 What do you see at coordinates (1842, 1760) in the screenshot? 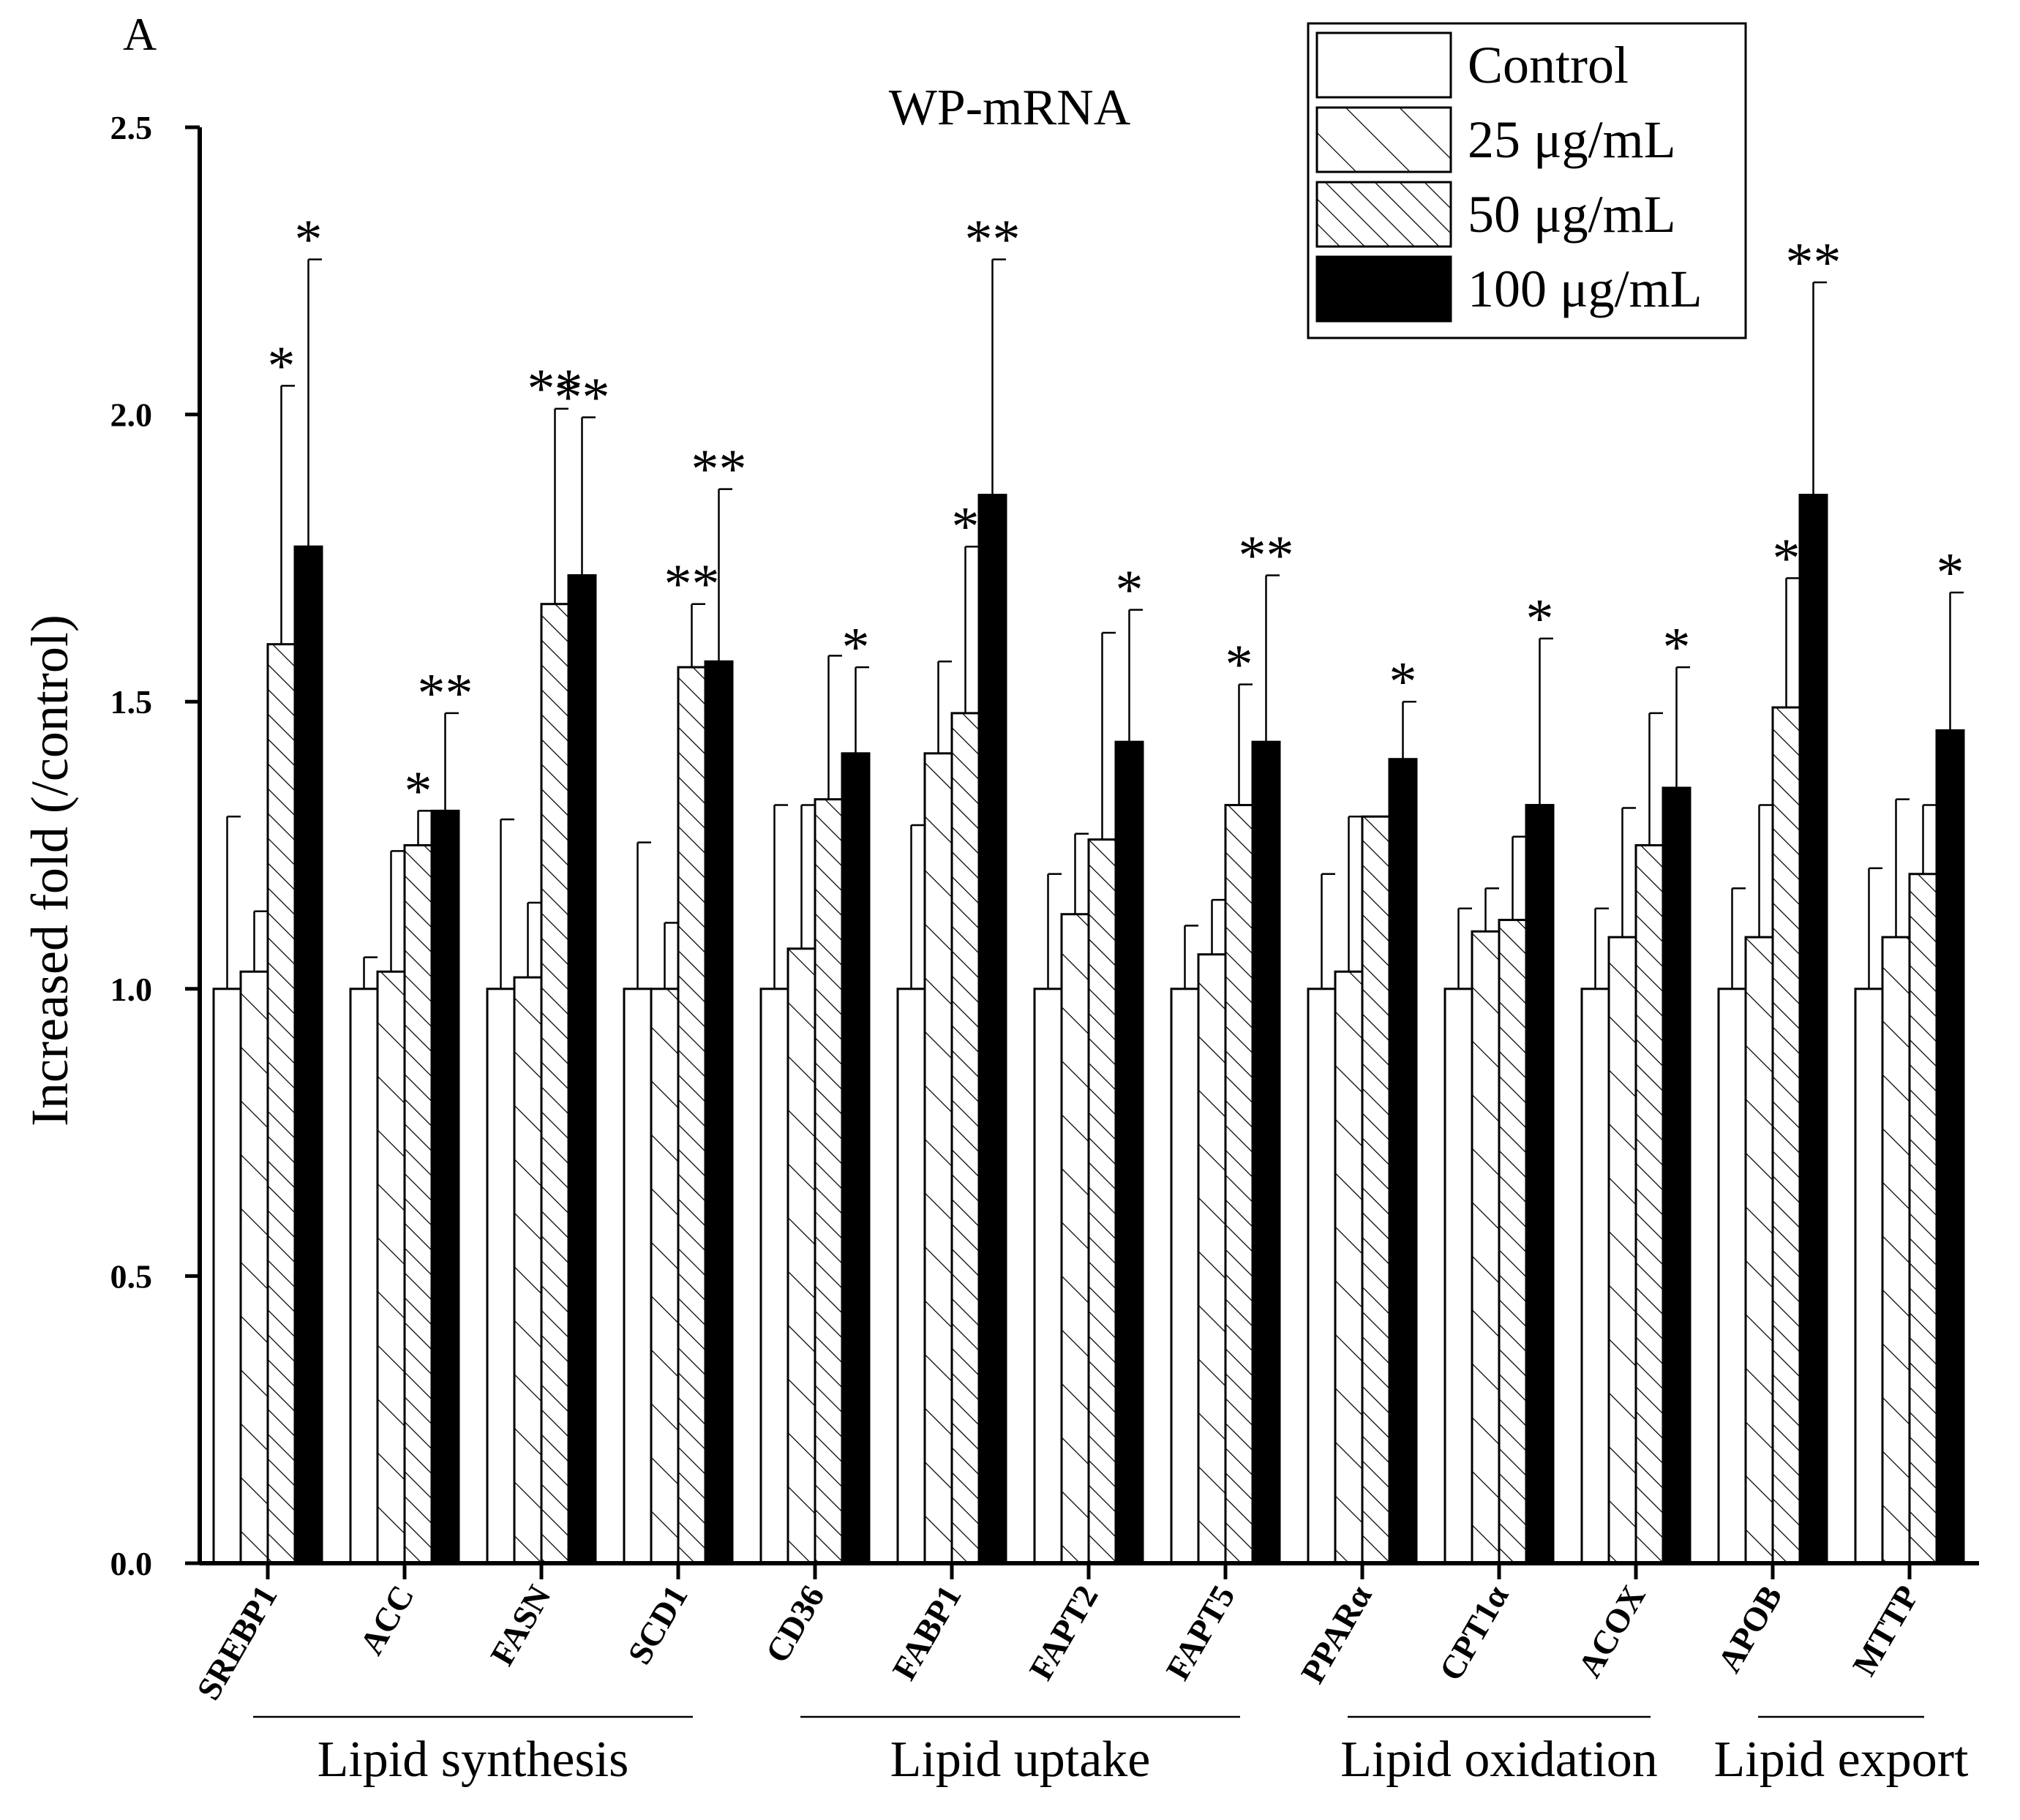
I see `group-label: Lipid export` at bounding box center [1842, 1760].